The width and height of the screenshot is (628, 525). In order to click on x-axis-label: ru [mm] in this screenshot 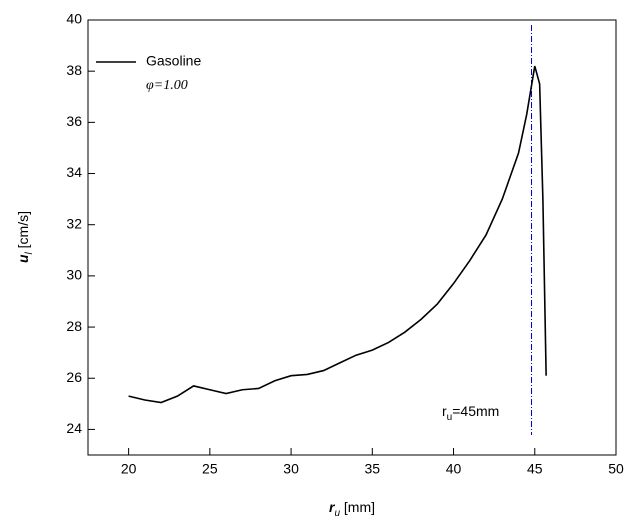, I will do `click(352, 509)`.